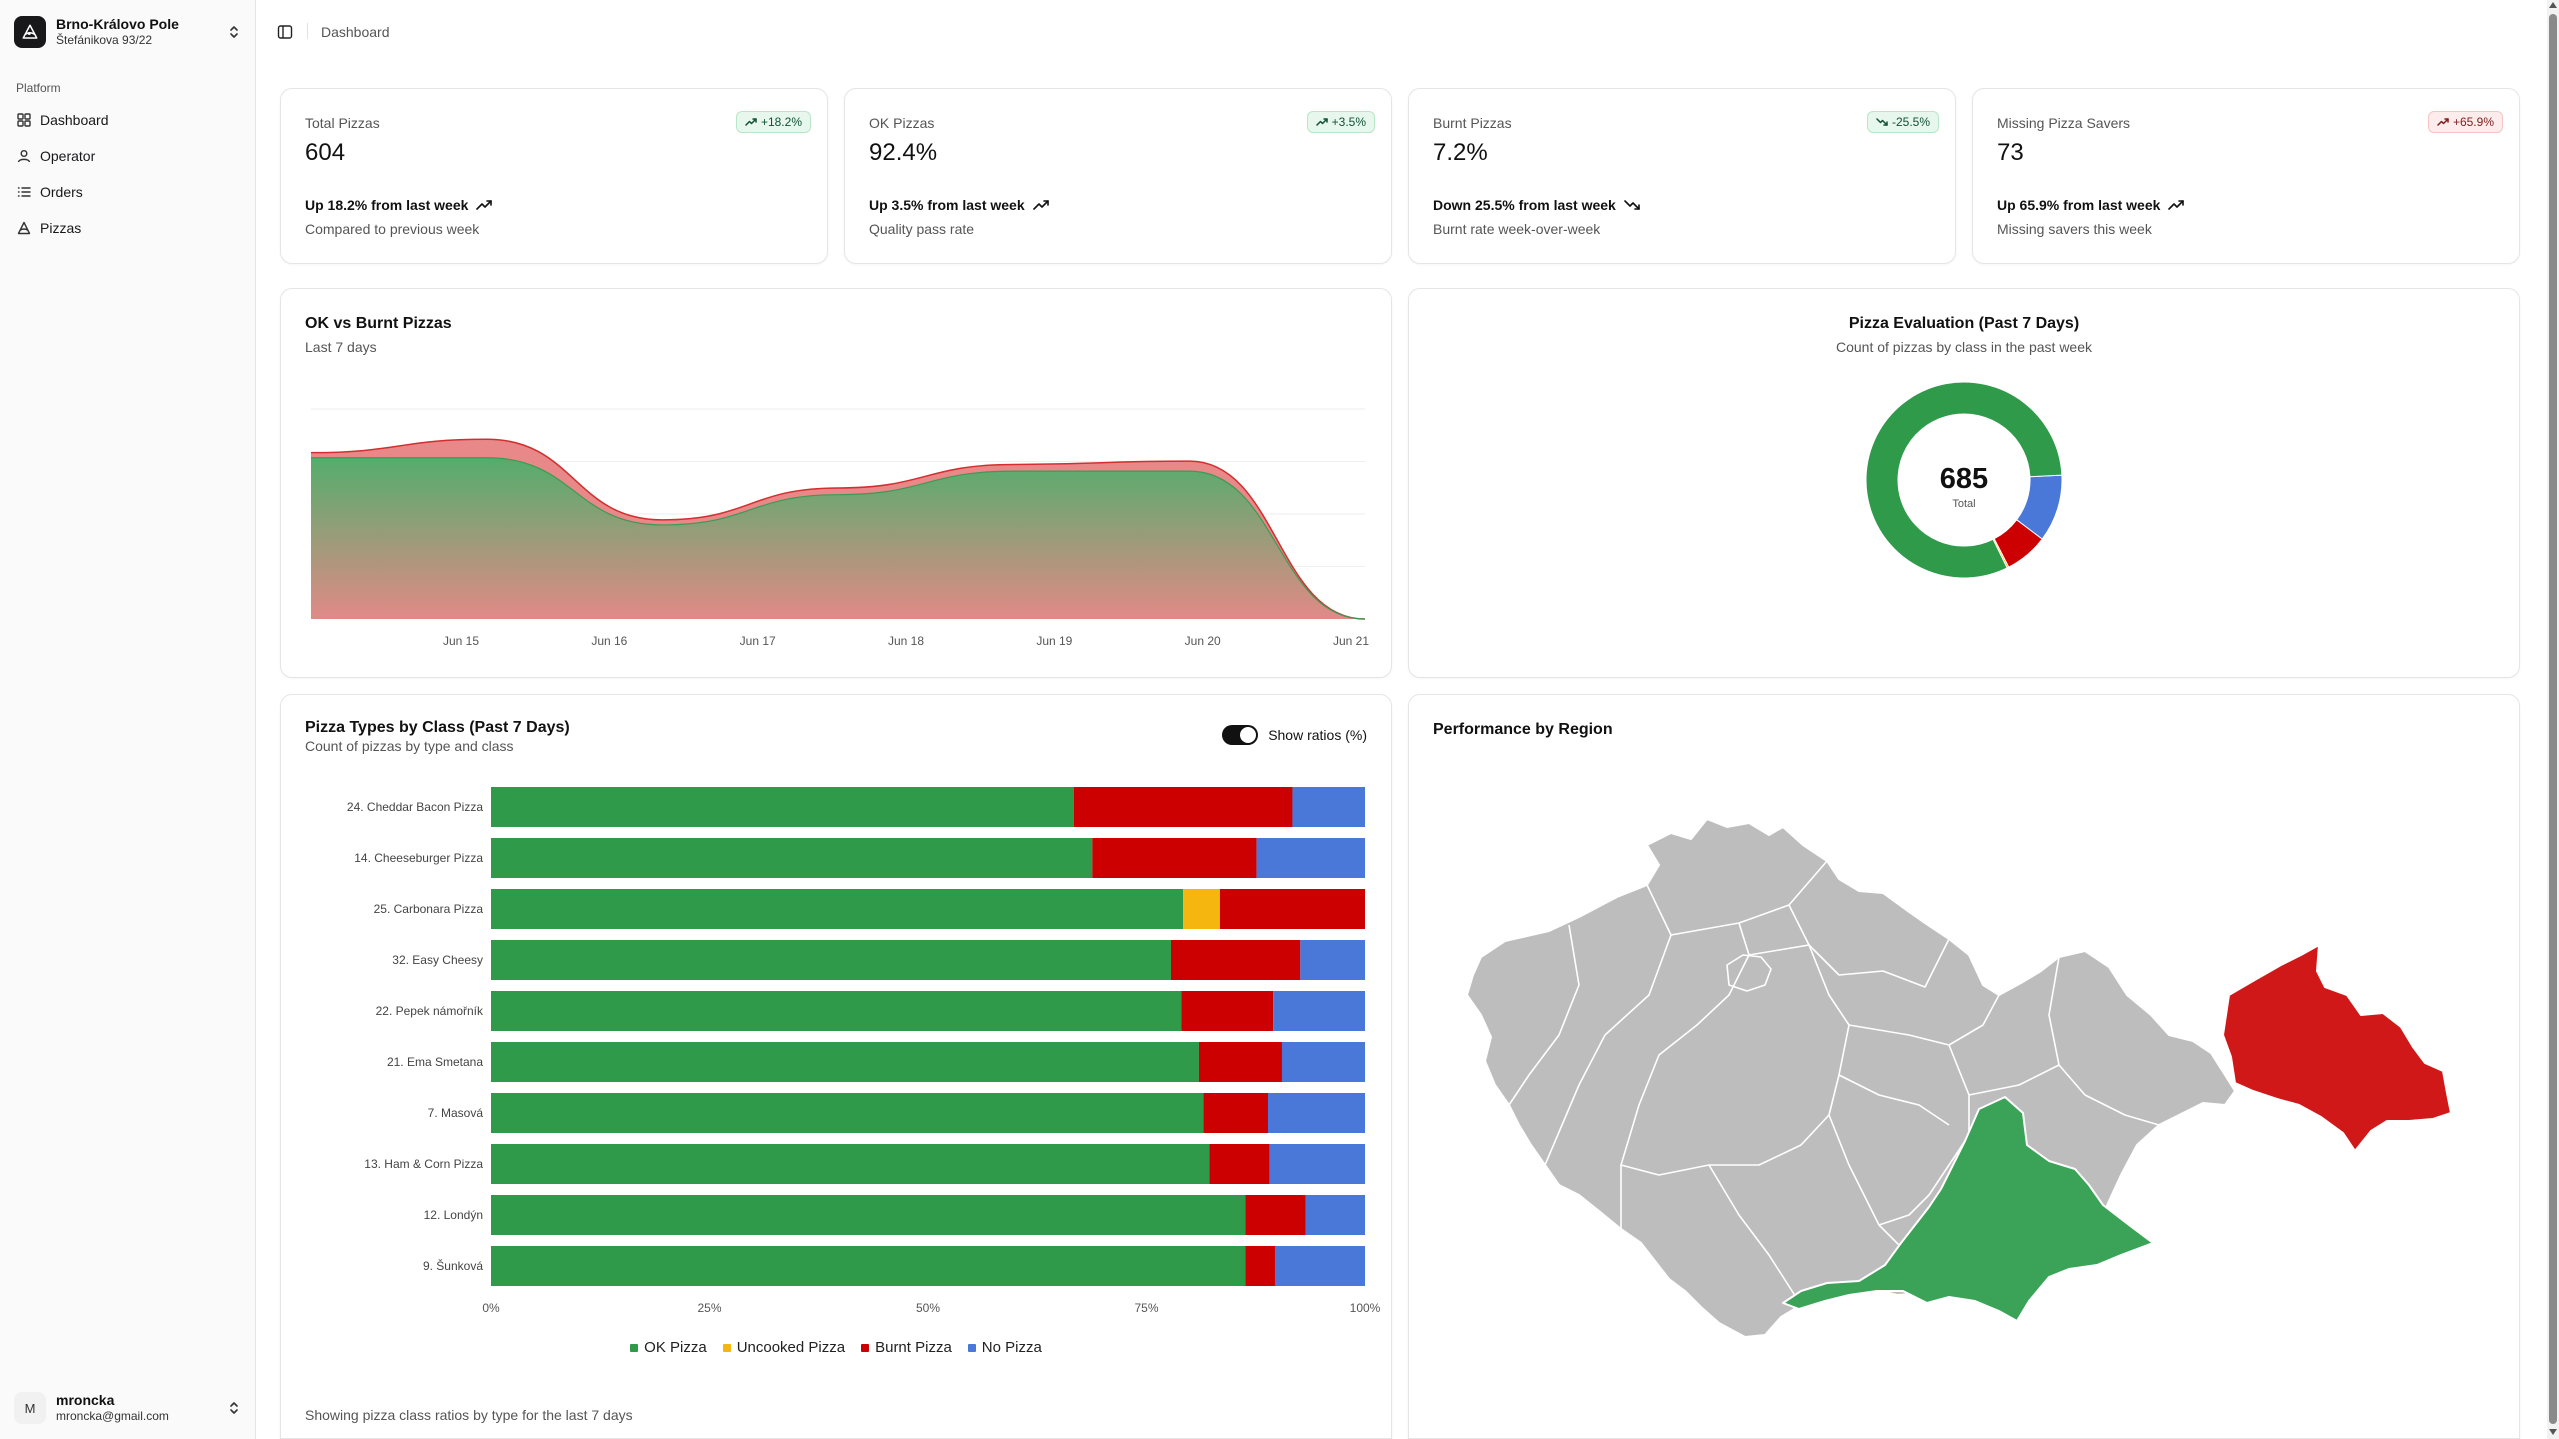 The width and height of the screenshot is (2559, 1439). Describe the element at coordinates (61, 192) in the screenshot. I see `sidebar-item-label: Orders` at that location.